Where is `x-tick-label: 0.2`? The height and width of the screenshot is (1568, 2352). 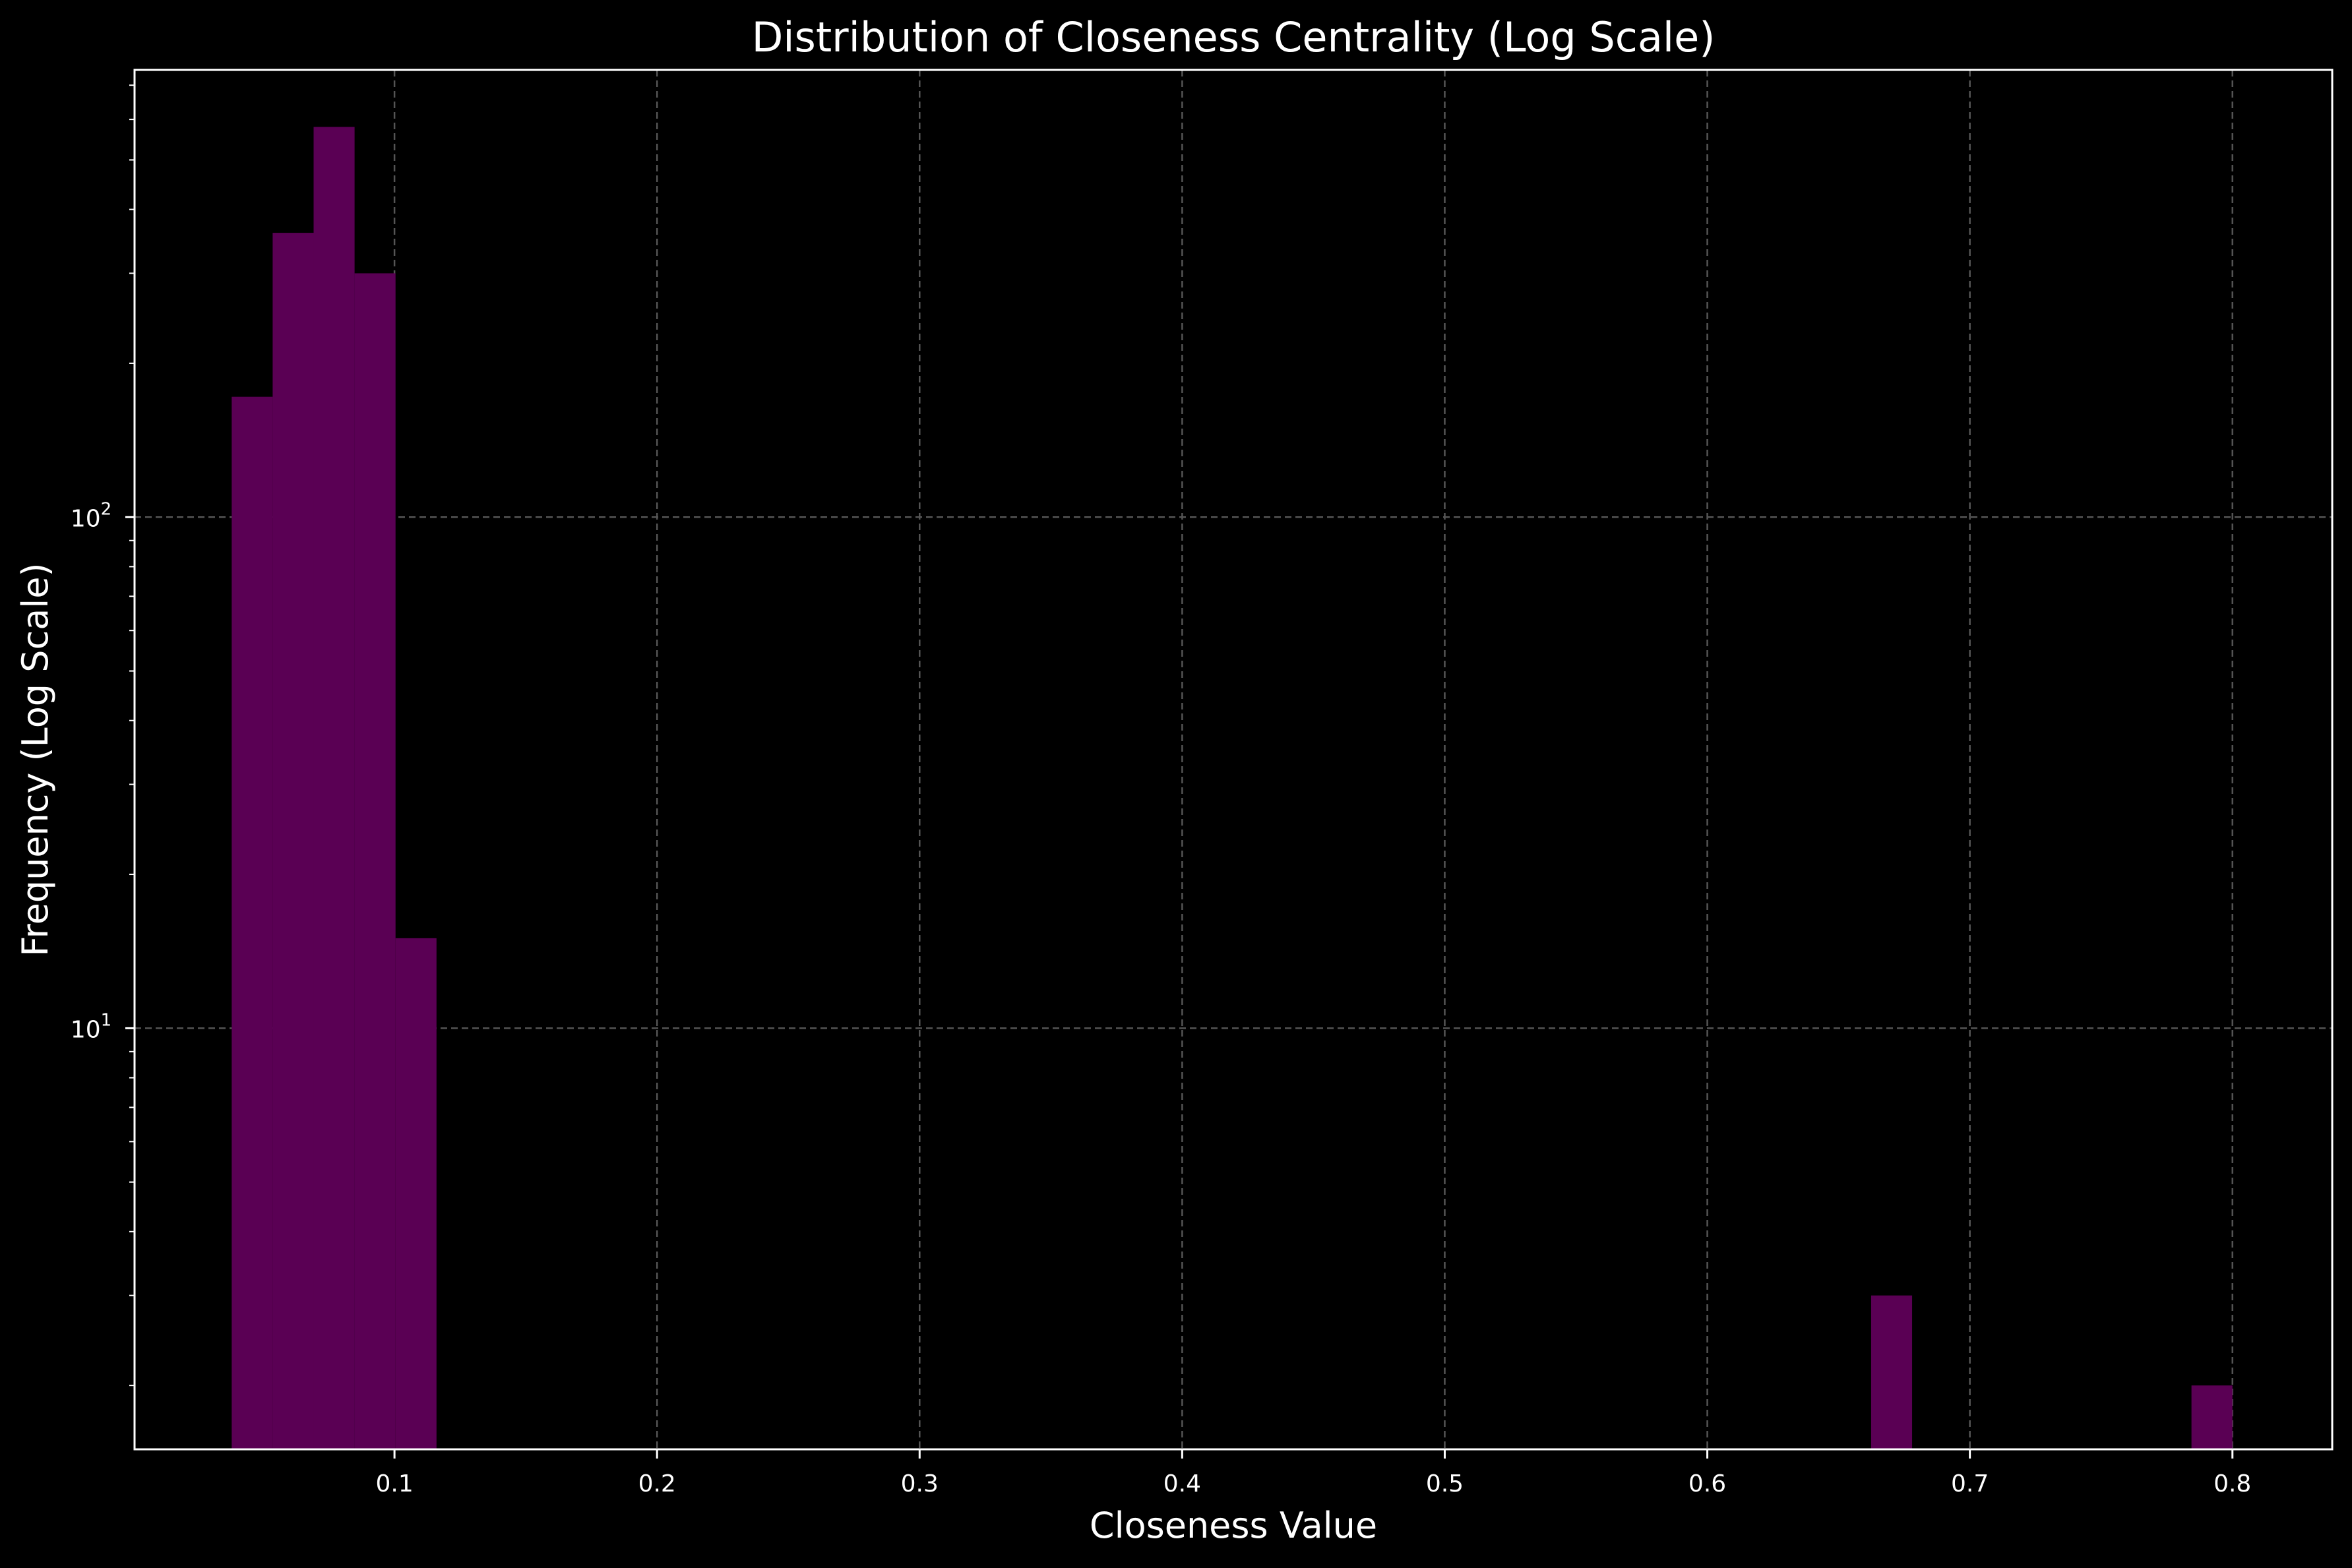
x-tick-label: 0.2 is located at coordinates (657, 1483).